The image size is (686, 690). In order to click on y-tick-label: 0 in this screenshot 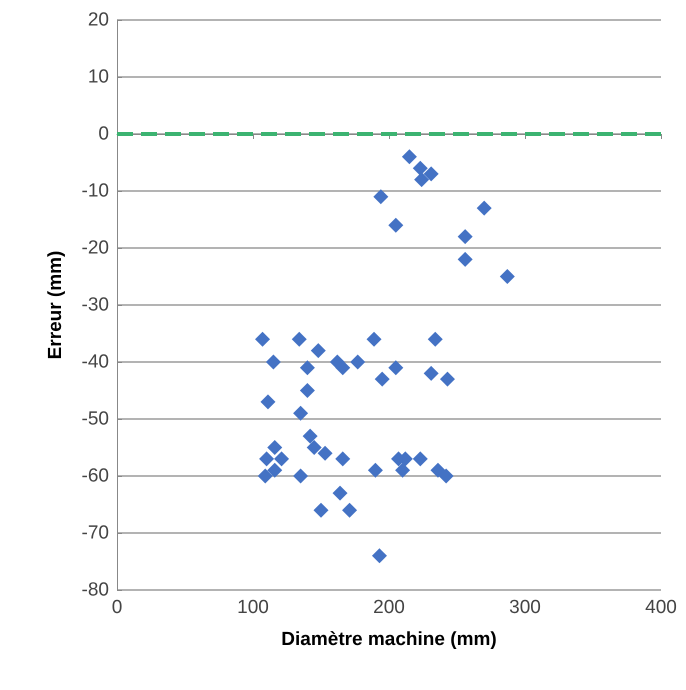, I will do `click(103, 134)`.